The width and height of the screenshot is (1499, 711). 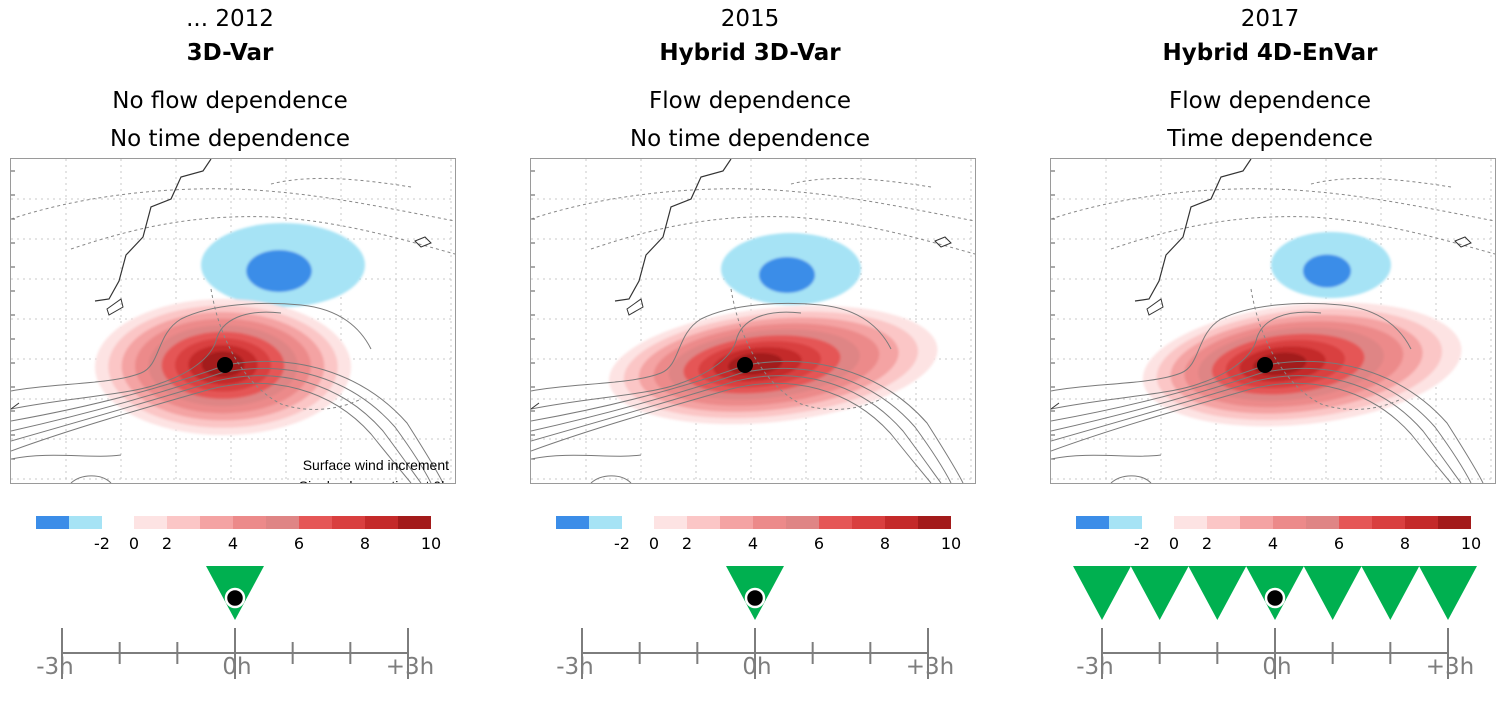 What do you see at coordinates (1270, 53) in the screenshot?
I see `method-title: Hybrid 4D-EnVar` at bounding box center [1270, 53].